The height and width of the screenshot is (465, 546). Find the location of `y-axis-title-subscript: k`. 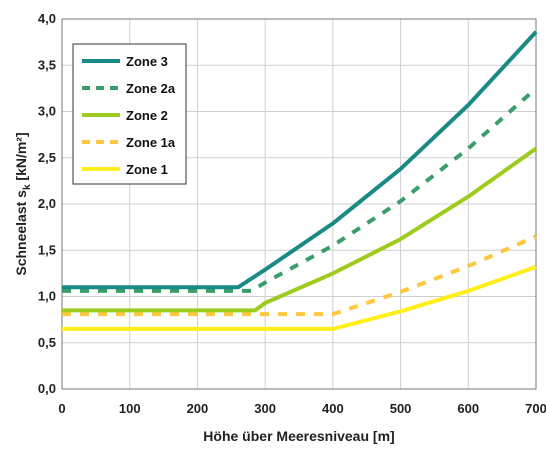

y-axis-title-subscript: k is located at coordinates (27, 187).